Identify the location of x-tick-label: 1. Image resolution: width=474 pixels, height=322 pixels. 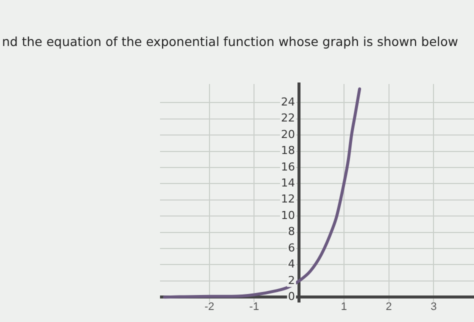
(343, 306).